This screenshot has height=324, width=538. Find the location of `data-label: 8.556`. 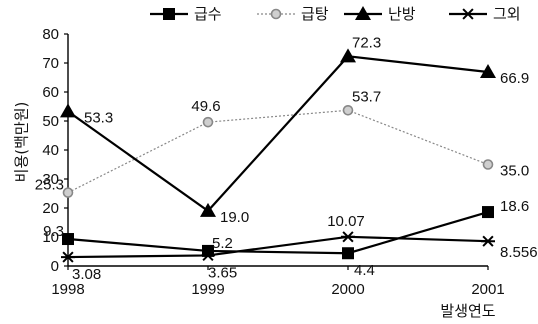

data-label: 8.556 is located at coordinates (519, 252).